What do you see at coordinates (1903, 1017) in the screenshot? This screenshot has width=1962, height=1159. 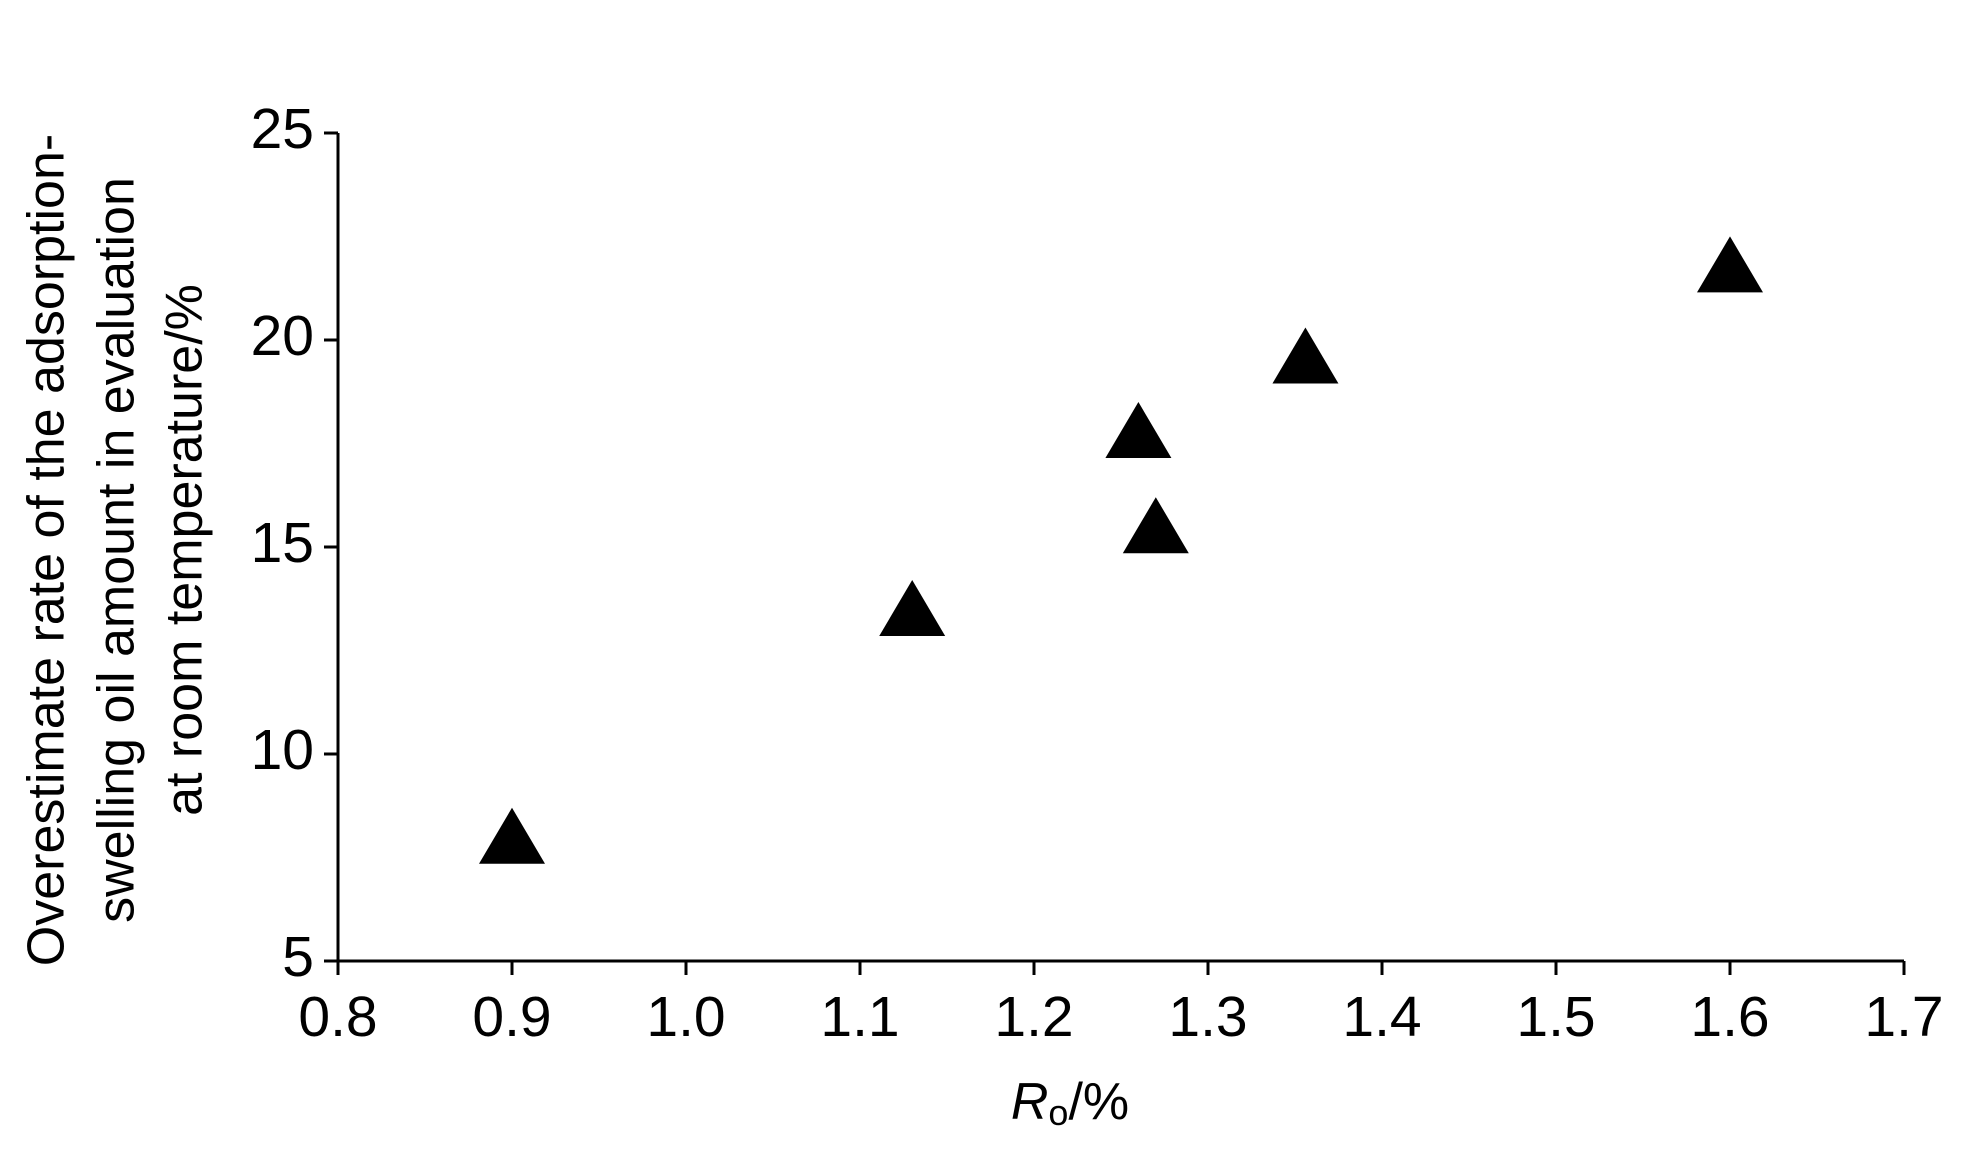 I see `x-tick-label: 1.7` at bounding box center [1903, 1017].